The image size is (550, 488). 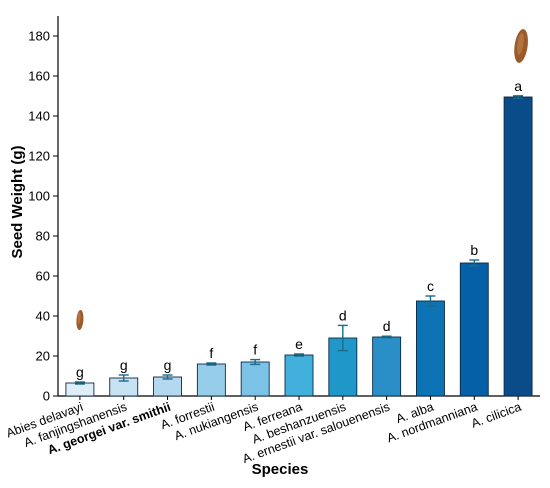 What do you see at coordinates (43, 316) in the screenshot?
I see `y-tick-label: 40` at bounding box center [43, 316].